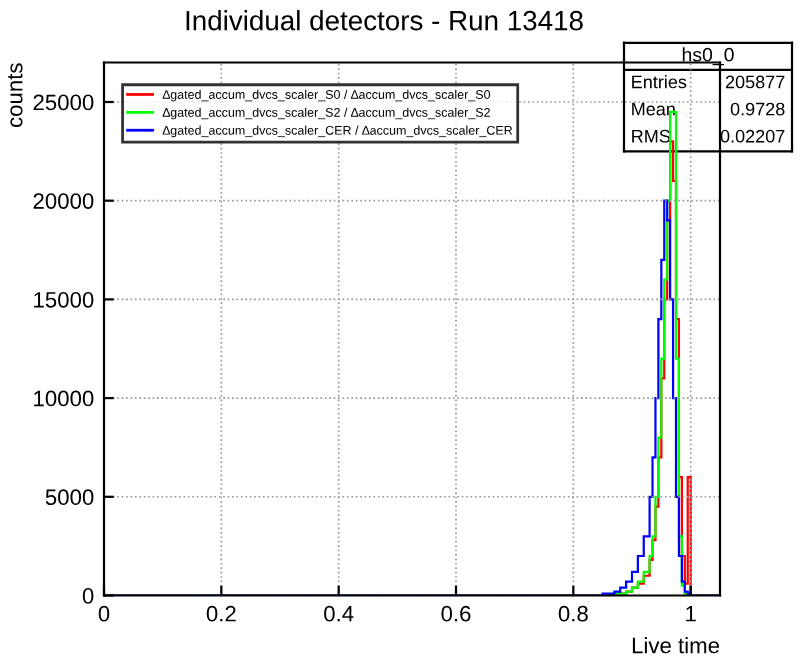  What do you see at coordinates (573, 613) in the screenshot?
I see `x-tick-label: 0.8` at bounding box center [573, 613].